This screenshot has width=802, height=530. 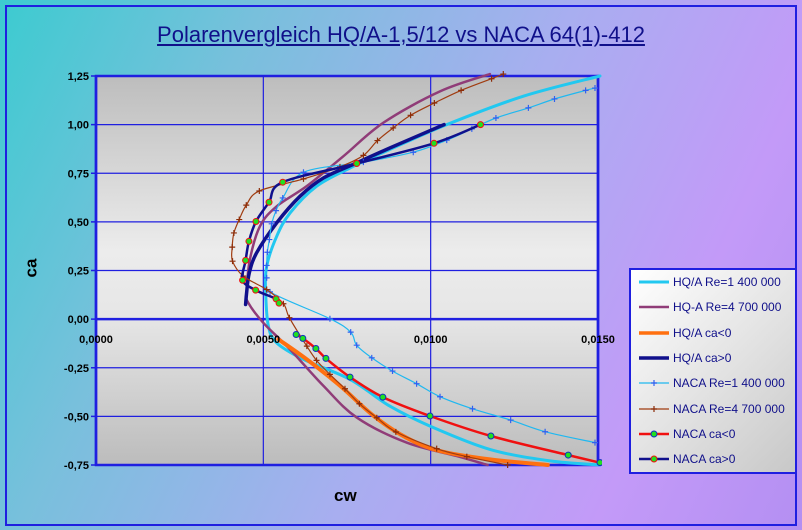 What do you see at coordinates (727, 282) in the screenshot?
I see `legend-label: HQ/A Re=1 400 000` at bounding box center [727, 282].